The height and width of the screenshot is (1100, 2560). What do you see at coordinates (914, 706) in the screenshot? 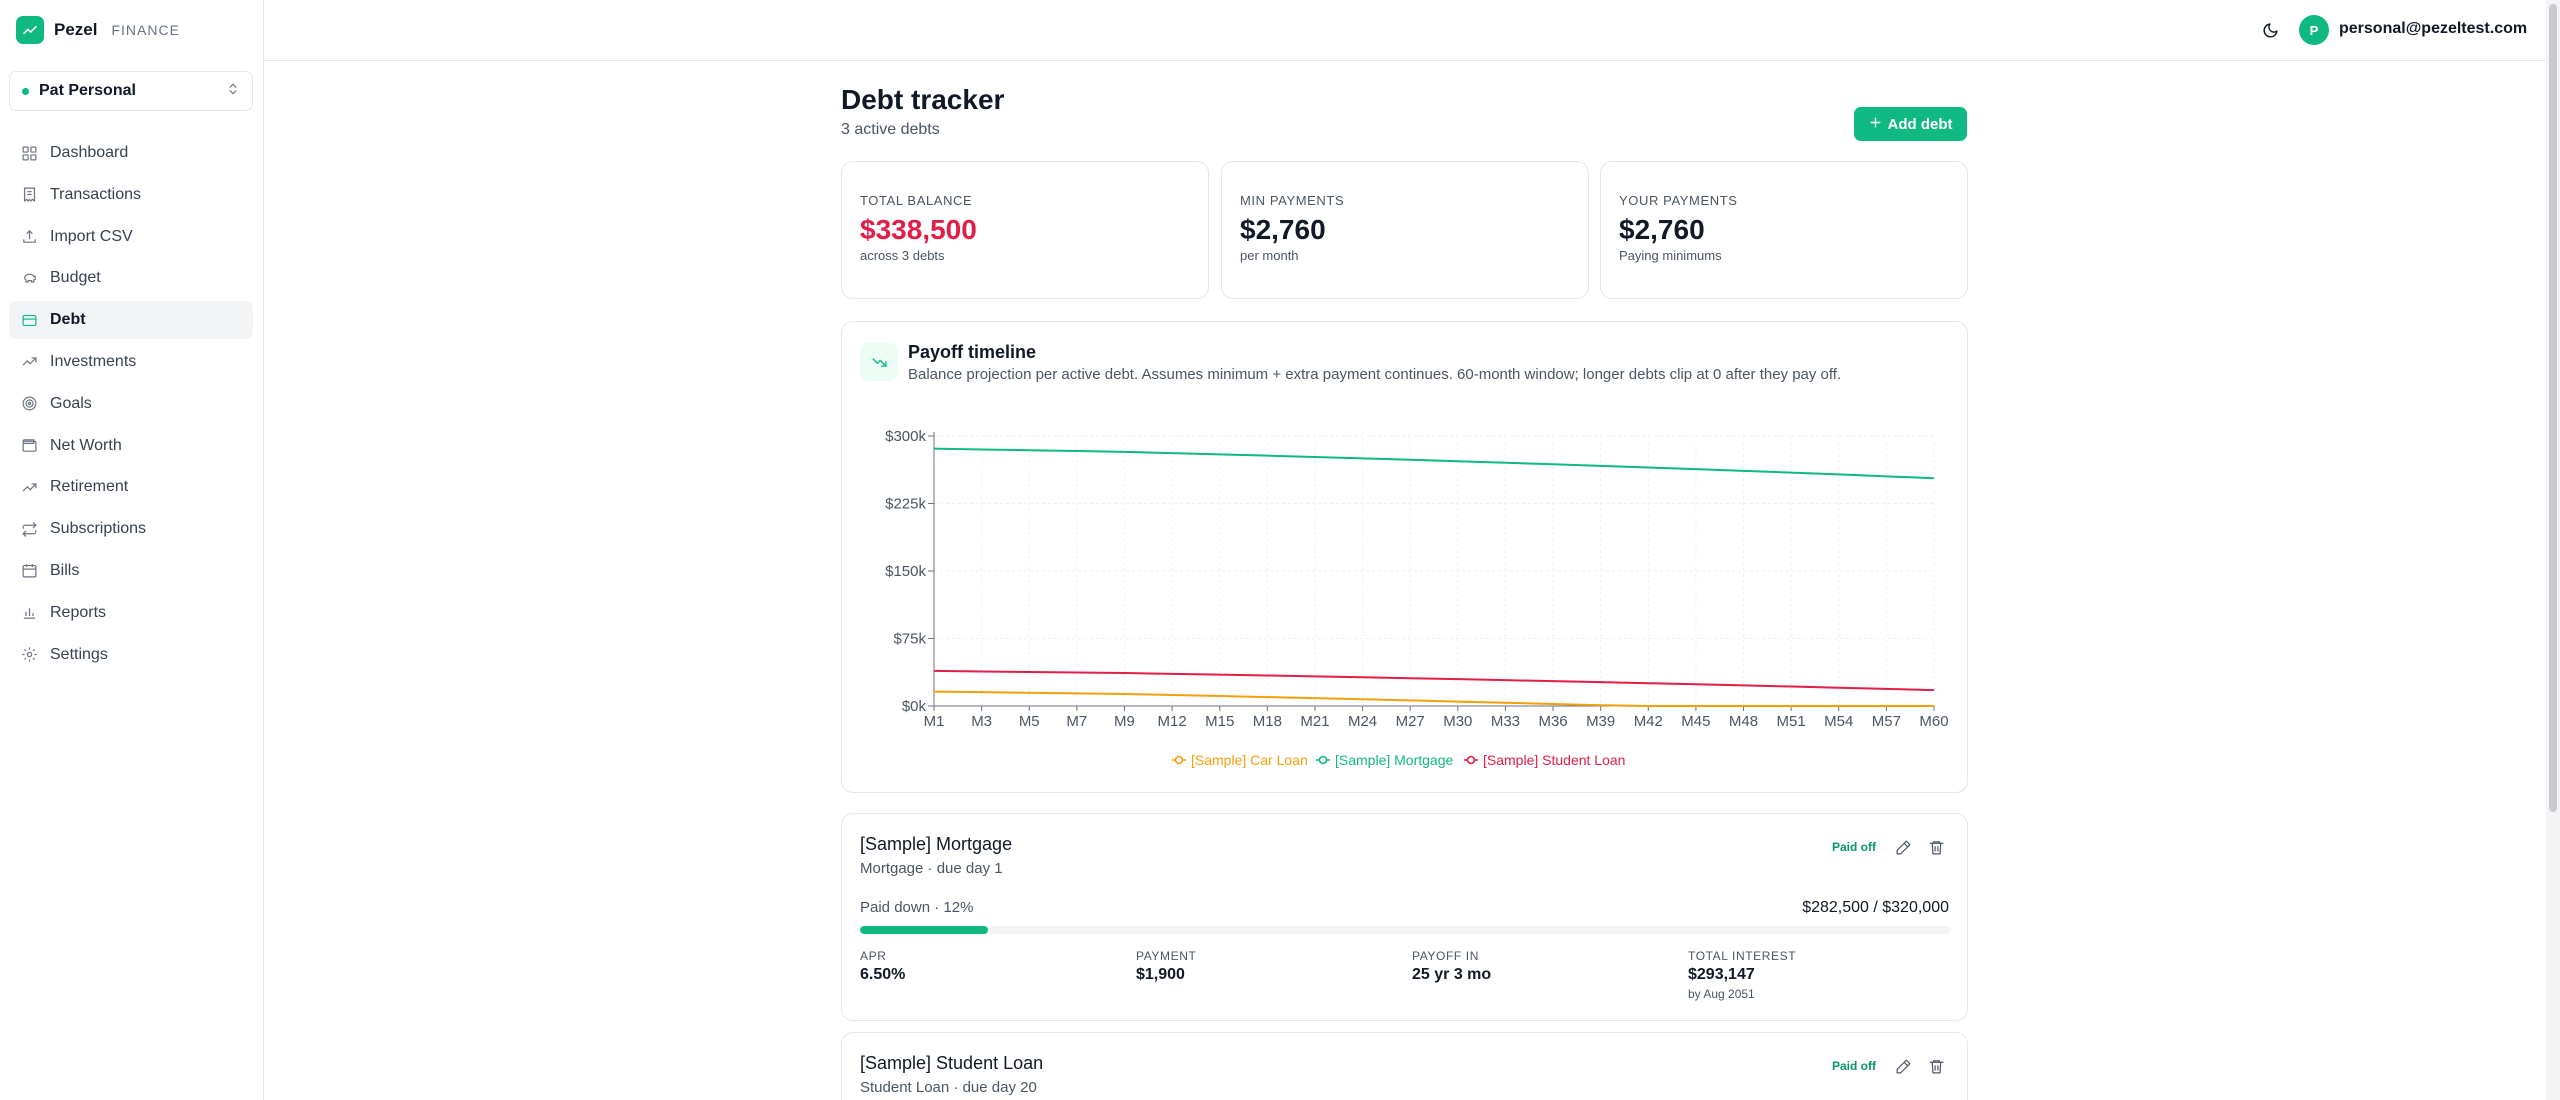
I see `y-tick-label: $0k` at bounding box center [914, 706].